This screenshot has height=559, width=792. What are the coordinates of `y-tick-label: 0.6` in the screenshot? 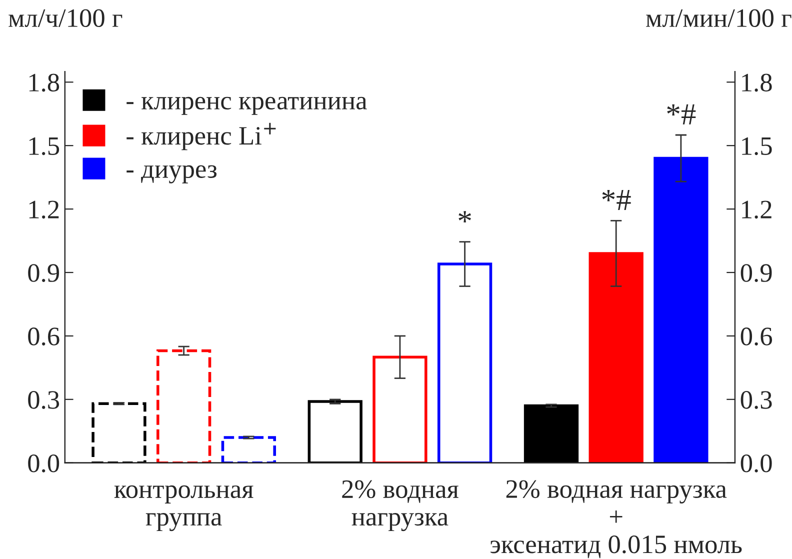 It's located at (44, 337).